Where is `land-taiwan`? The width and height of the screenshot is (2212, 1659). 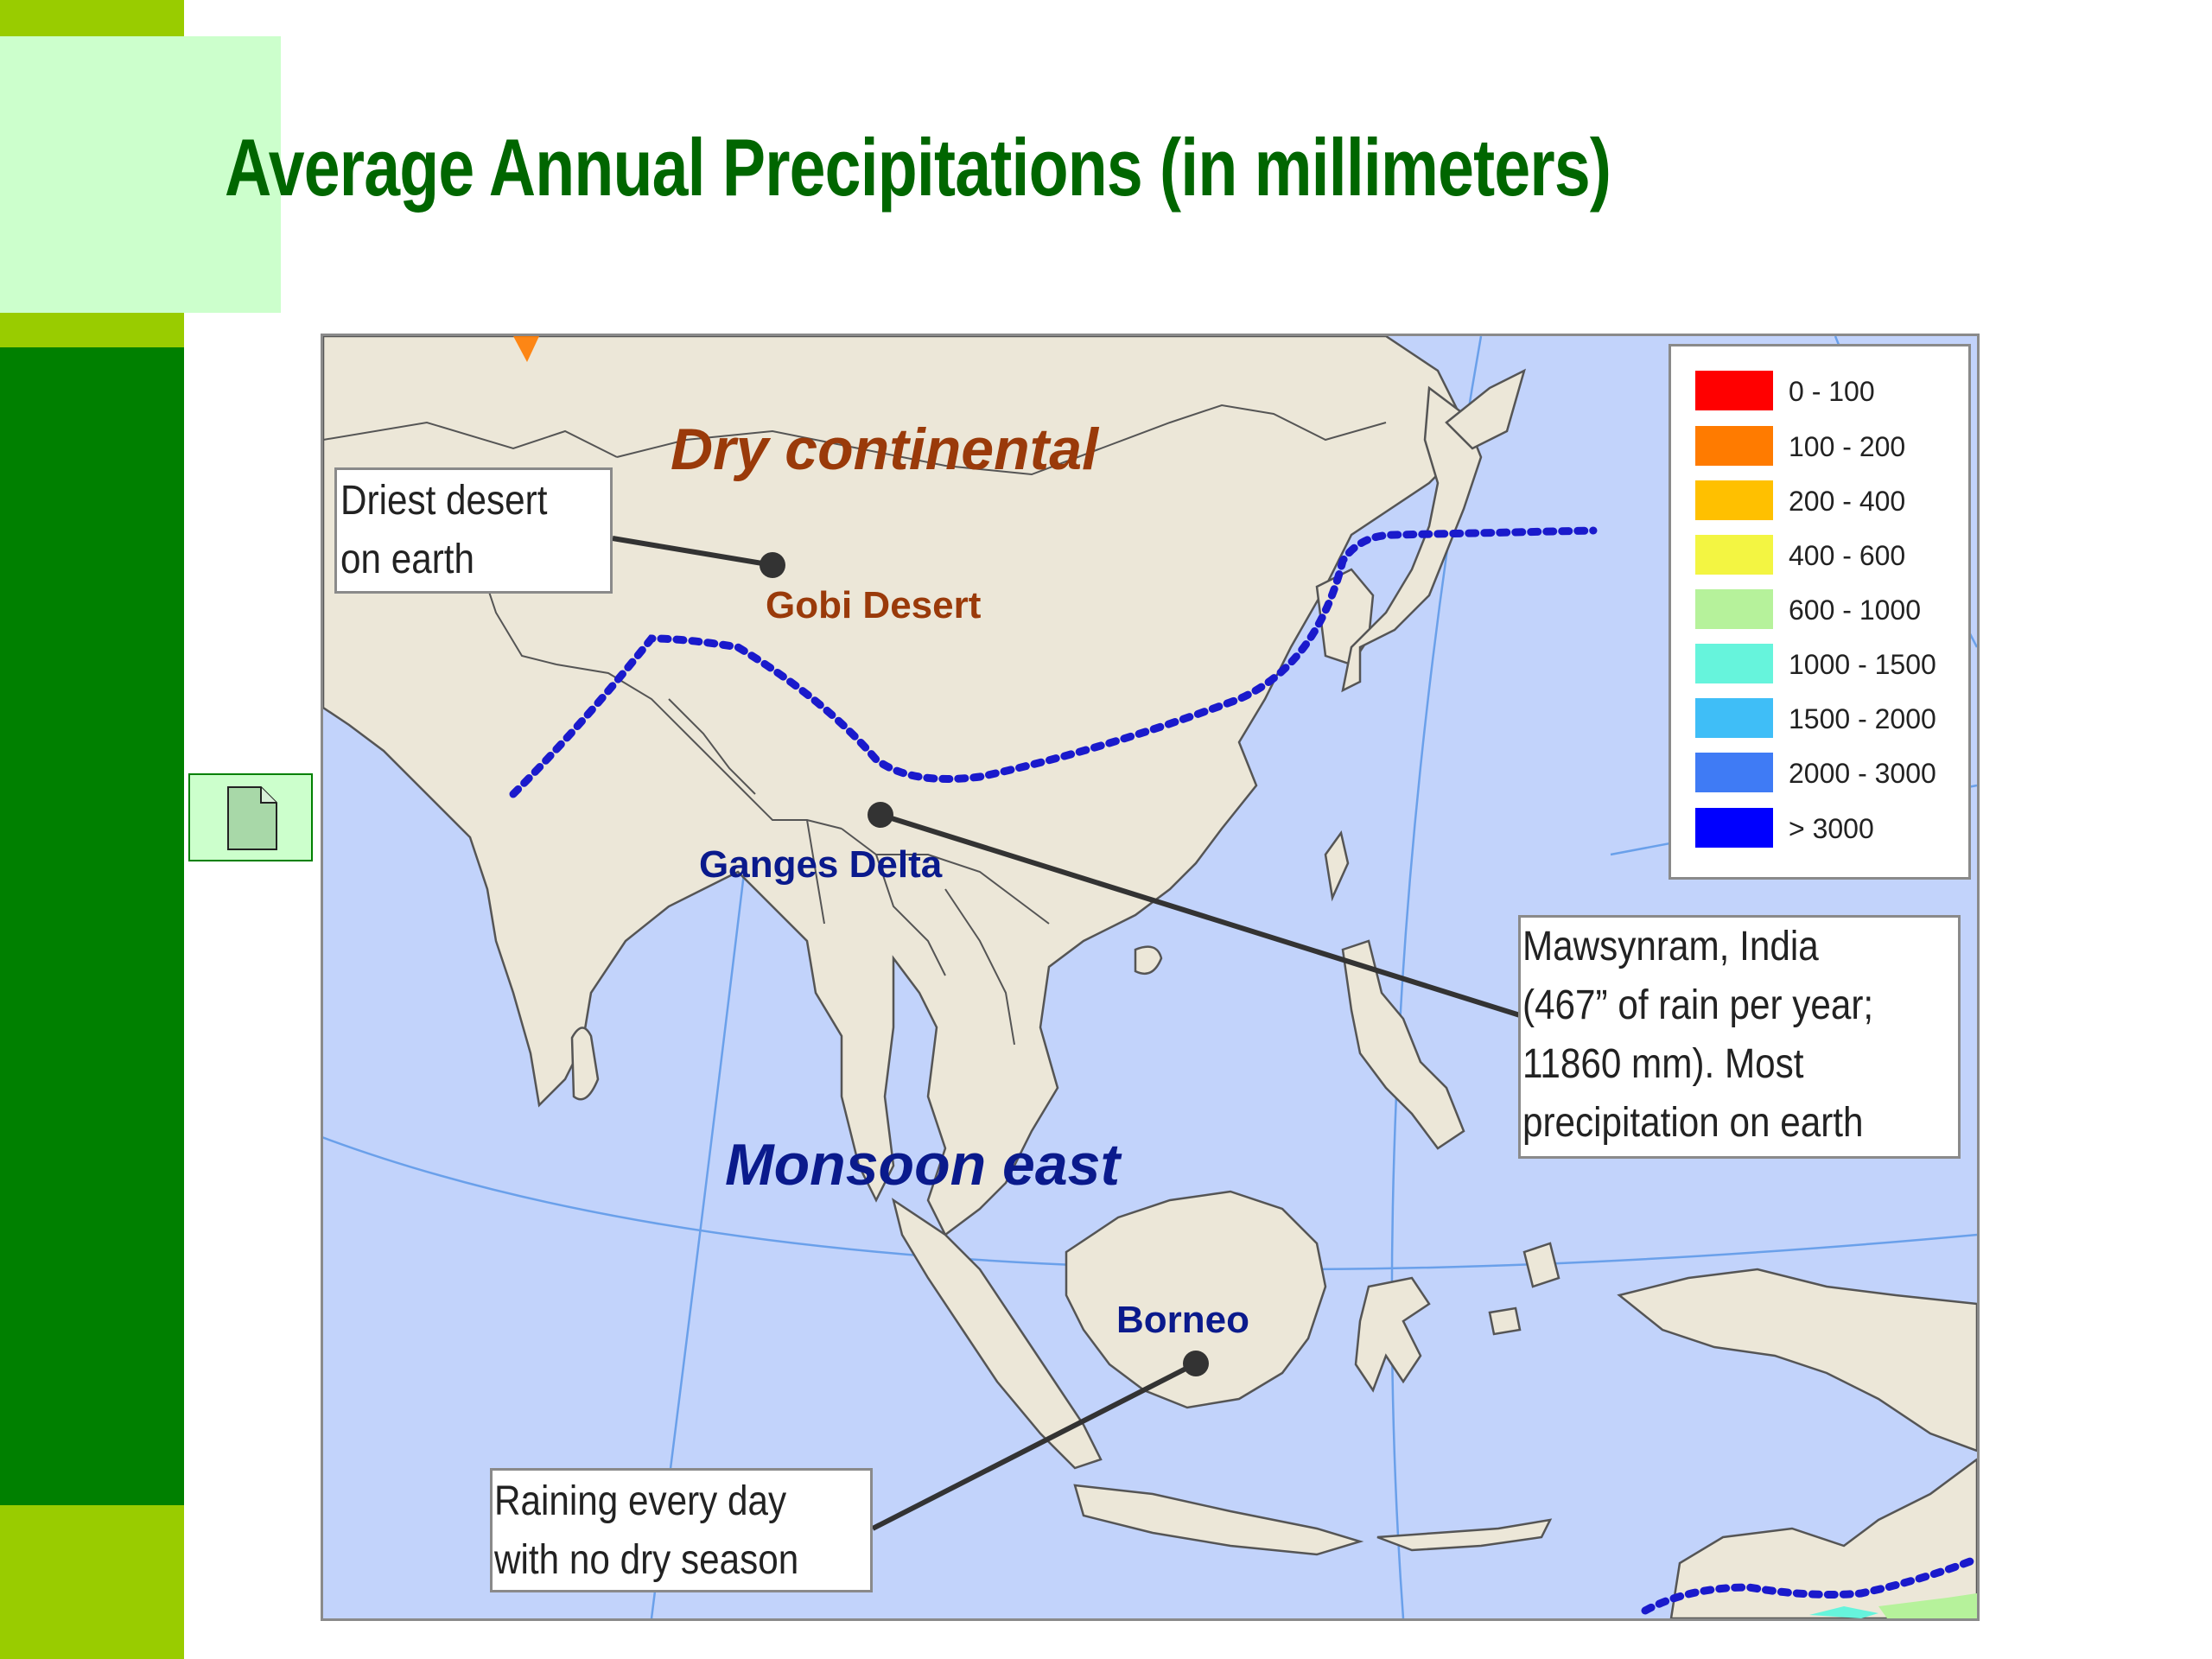
land-taiwan is located at coordinates (1337, 866).